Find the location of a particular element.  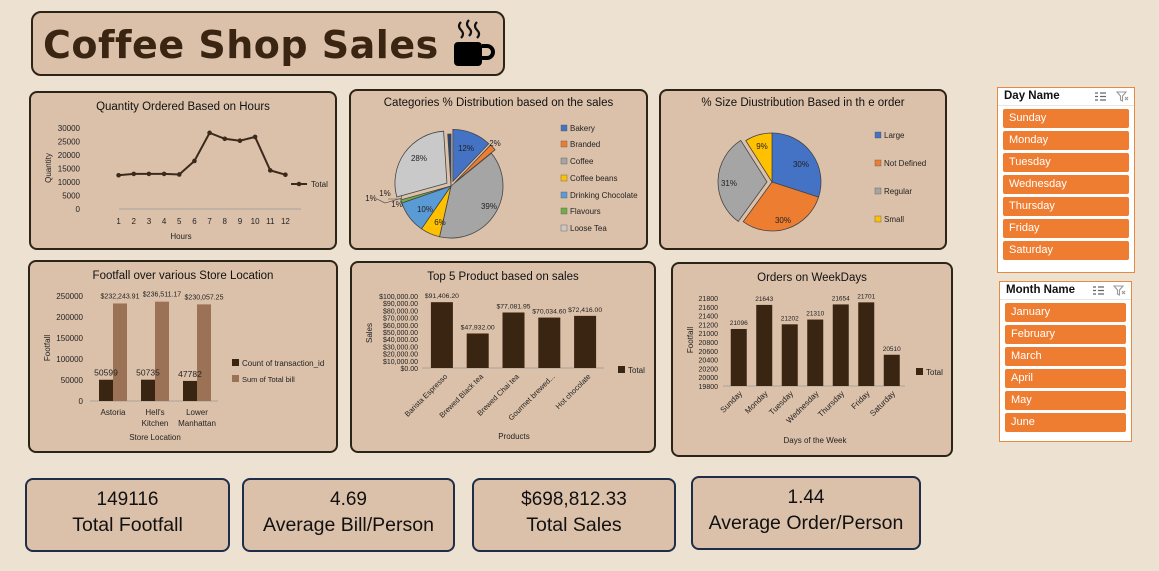

slice-value-label: 10% is located at coordinates (425, 209).